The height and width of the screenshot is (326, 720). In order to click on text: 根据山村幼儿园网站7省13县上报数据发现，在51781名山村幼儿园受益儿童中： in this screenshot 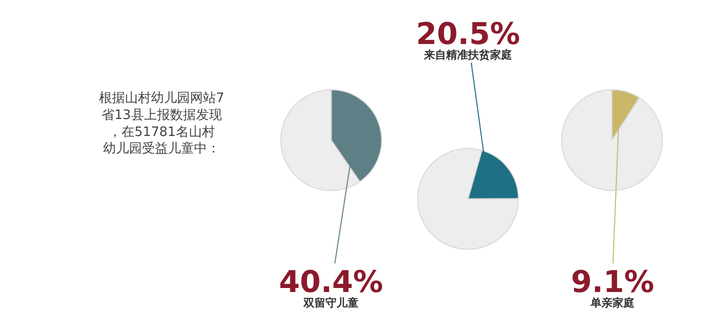, I will do `click(161, 124)`.